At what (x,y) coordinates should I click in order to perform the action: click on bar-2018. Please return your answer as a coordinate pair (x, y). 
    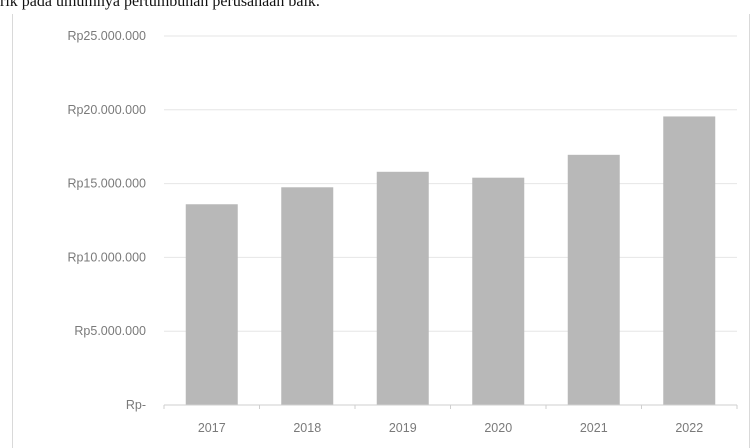
    Looking at the image, I should click on (307, 296).